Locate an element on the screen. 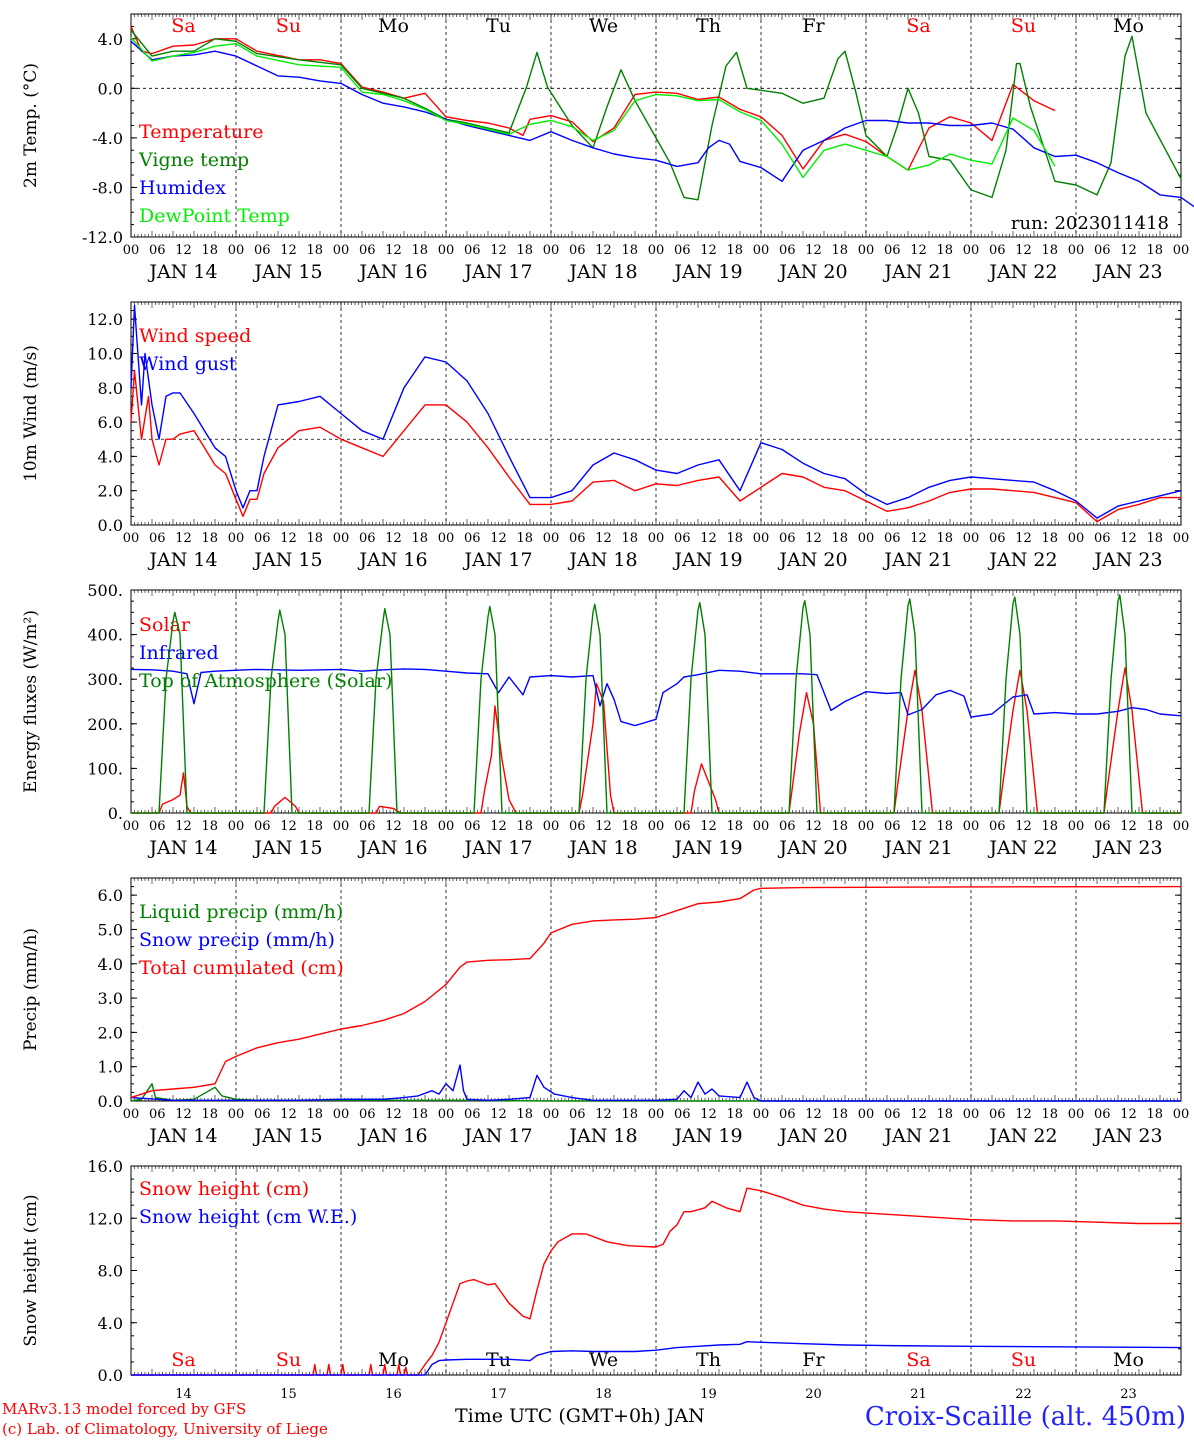  series-line-vigne-temp is located at coordinates (656, 115).